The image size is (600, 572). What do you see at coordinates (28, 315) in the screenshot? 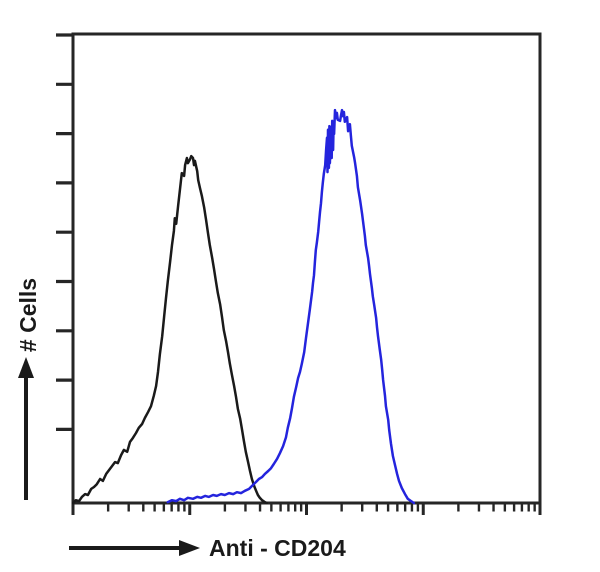
I see `y-axis-label: # Cells` at bounding box center [28, 315].